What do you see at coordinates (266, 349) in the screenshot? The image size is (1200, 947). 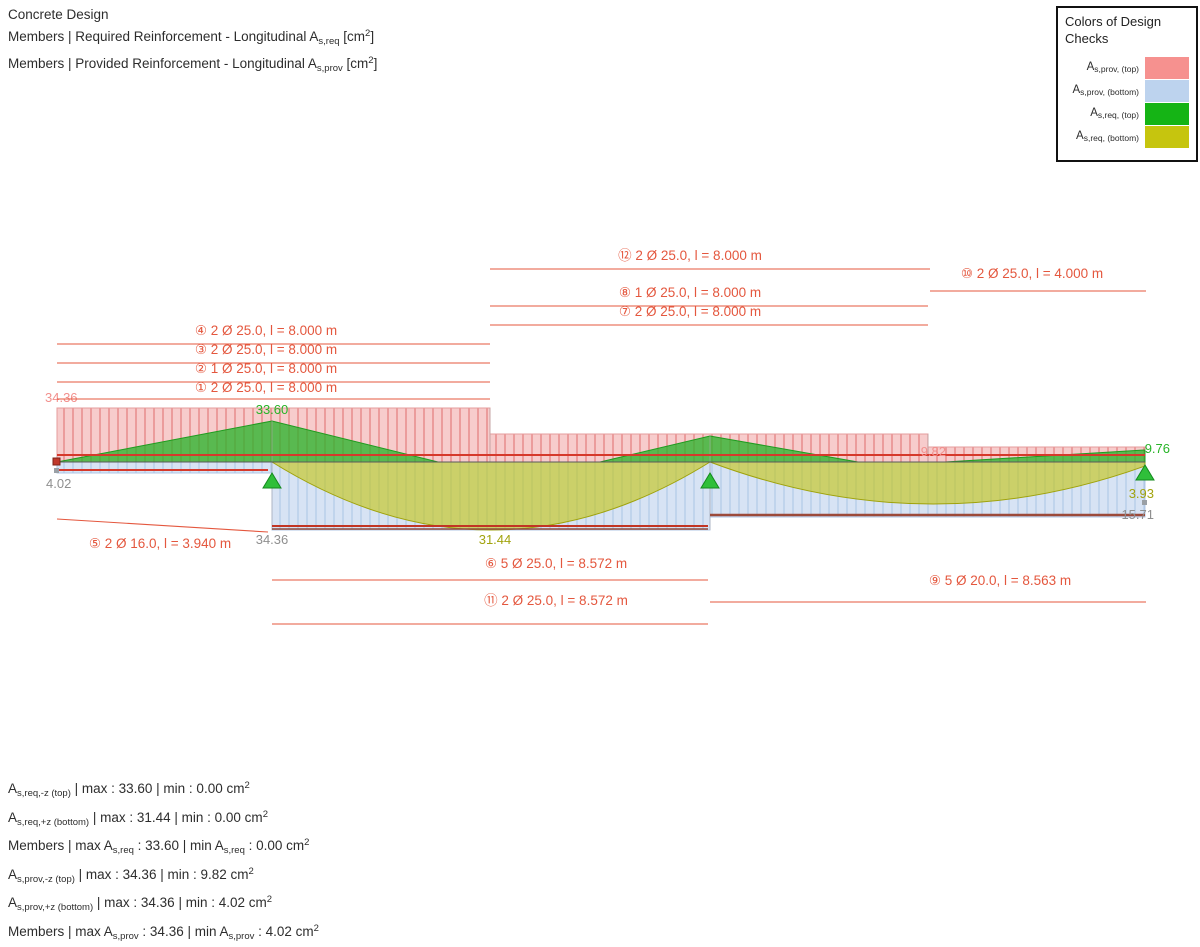 I see `rebar-label: ③ 2 Ø 25.0, l = 8.000 m` at bounding box center [266, 349].